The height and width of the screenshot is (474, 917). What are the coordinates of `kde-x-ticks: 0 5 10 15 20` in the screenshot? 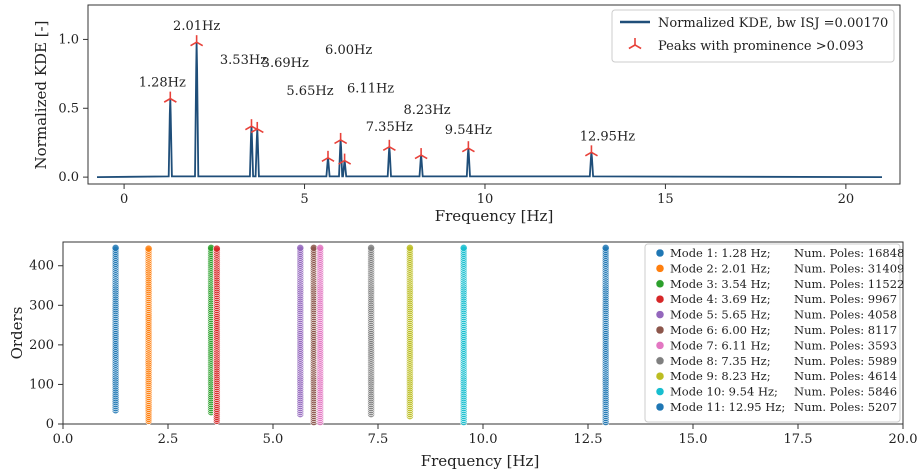 It's located at (487, 195).